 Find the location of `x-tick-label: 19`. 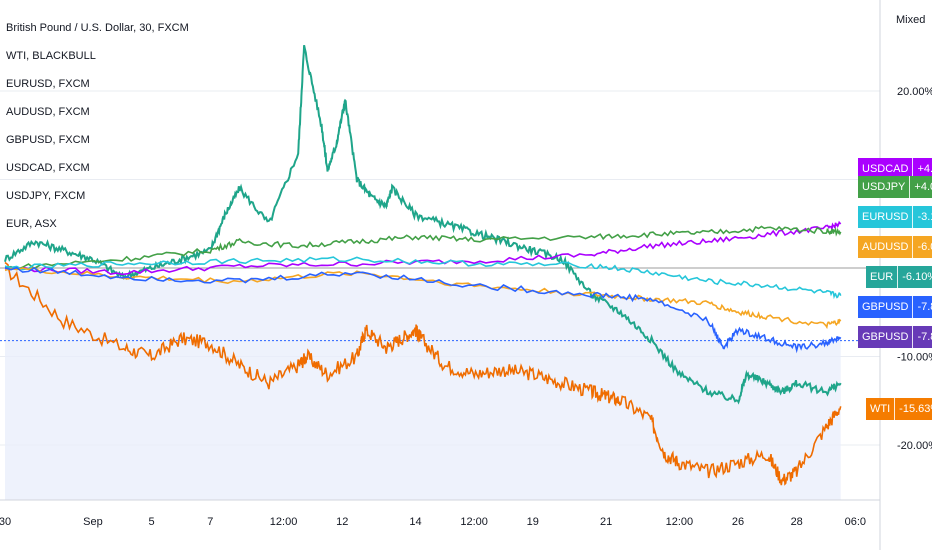

x-tick-label: 19 is located at coordinates (533, 522).